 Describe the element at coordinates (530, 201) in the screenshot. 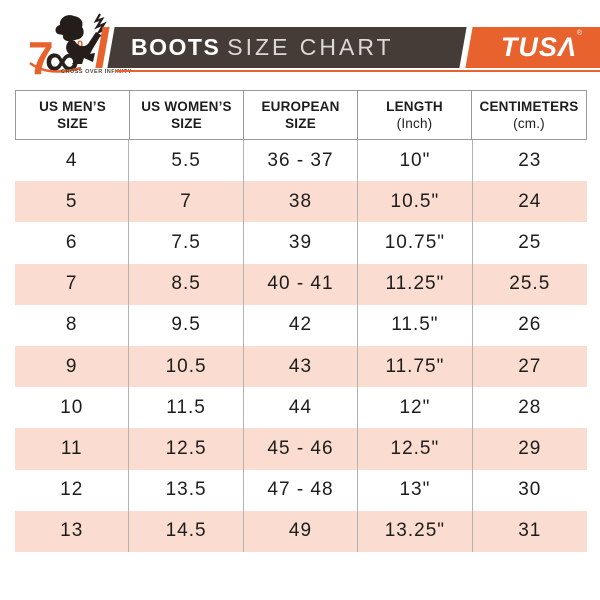

I see `table-cell: 24` at that location.